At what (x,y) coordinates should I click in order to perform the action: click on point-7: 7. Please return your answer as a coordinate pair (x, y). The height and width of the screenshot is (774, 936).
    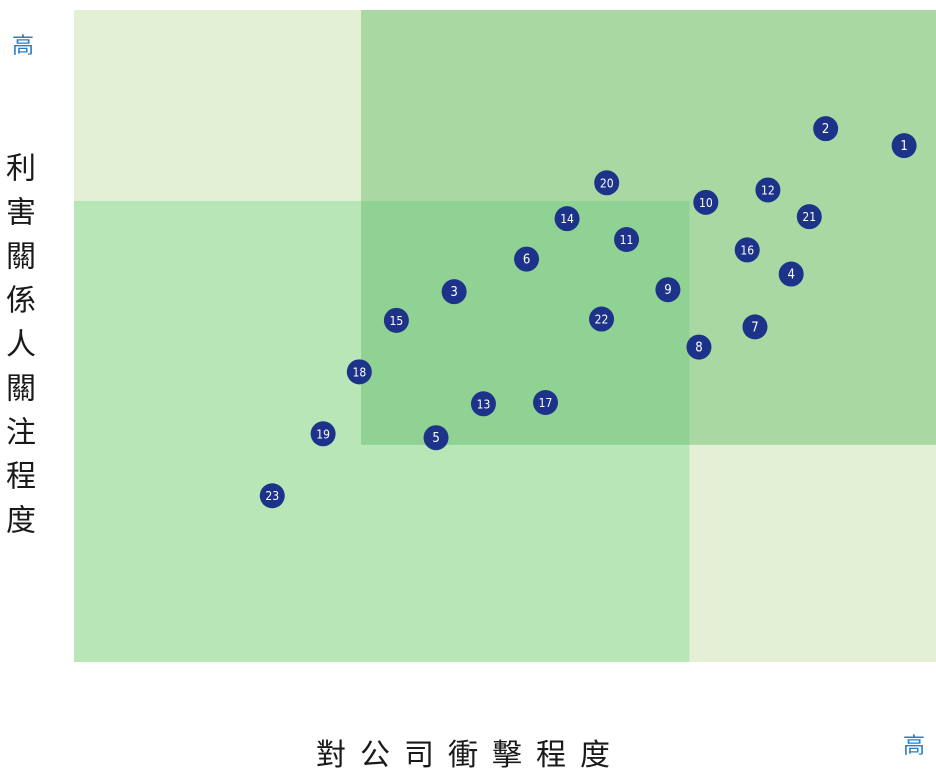
    Looking at the image, I should click on (755, 327).